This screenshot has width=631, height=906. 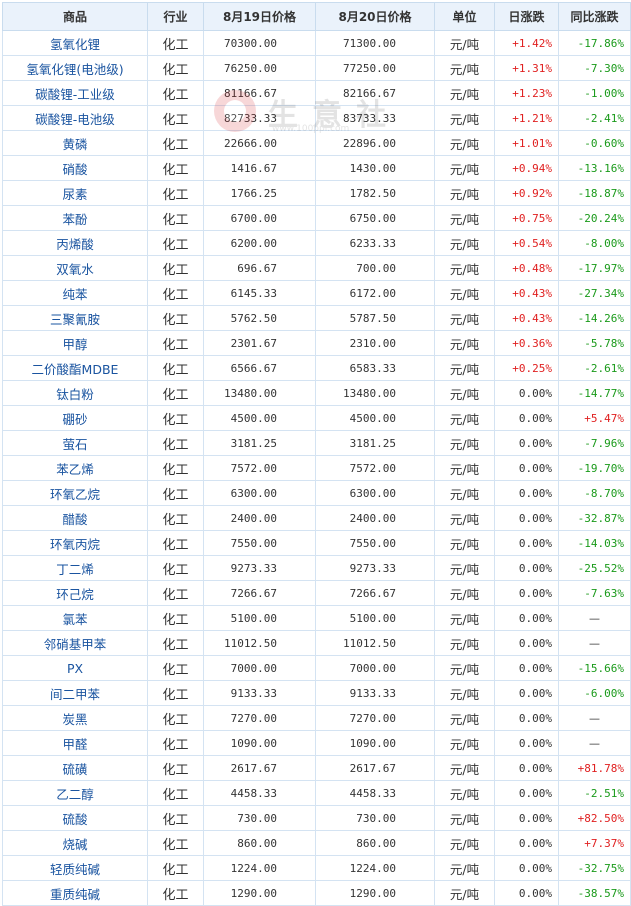 What do you see at coordinates (75, 443) in the screenshot?
I see `commodity-name-link: 萤石` at bounding box center [75, 443].